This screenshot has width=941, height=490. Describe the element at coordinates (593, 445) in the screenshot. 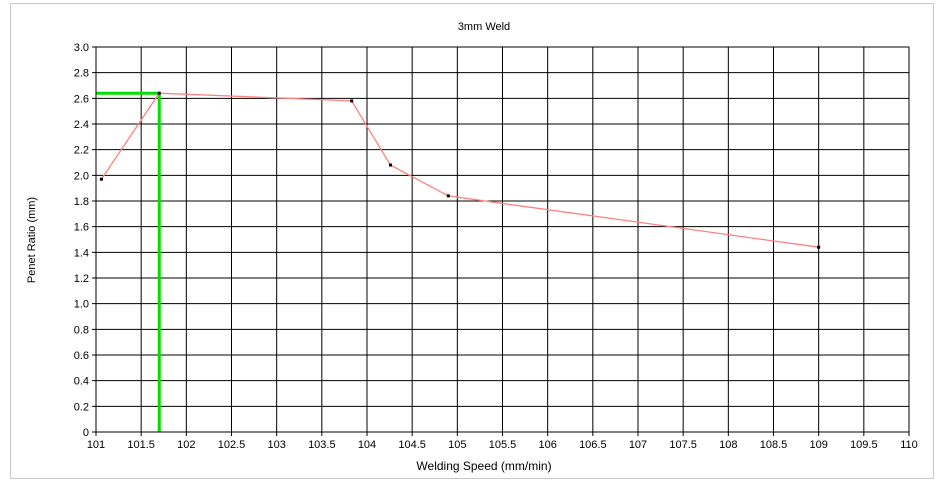

I see `x-tick-label: 106.5` at that location.